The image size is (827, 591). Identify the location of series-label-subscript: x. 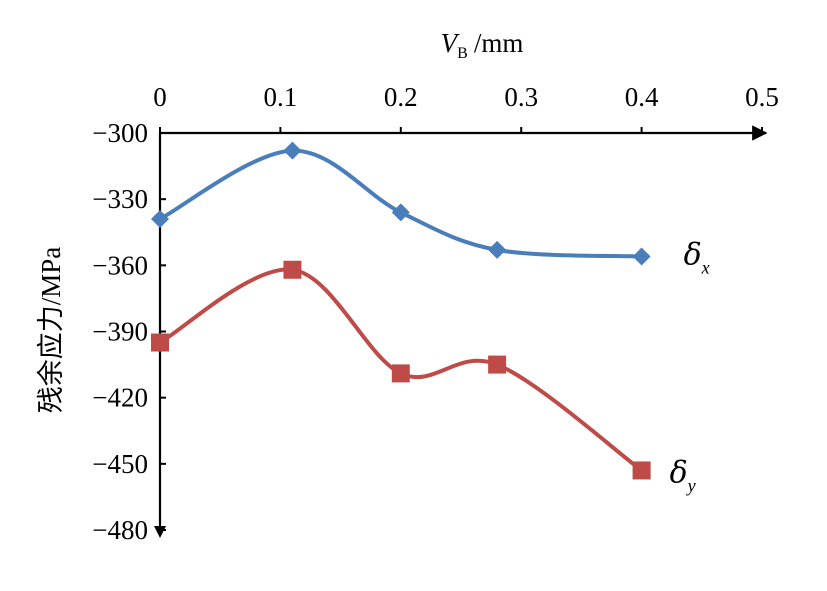
(705, 268).